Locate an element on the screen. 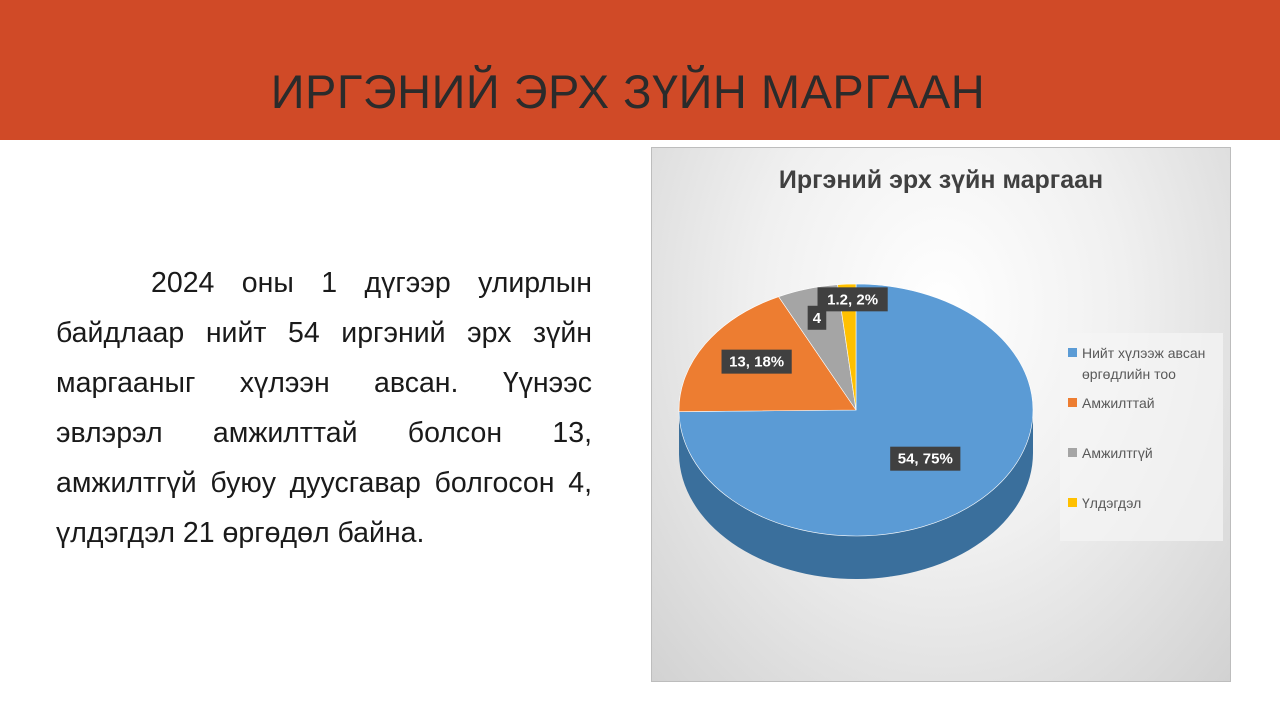 The width and height of the screenshot is (1280, 720). svg-text: 54, 75% is located at coordinates (925, 459).